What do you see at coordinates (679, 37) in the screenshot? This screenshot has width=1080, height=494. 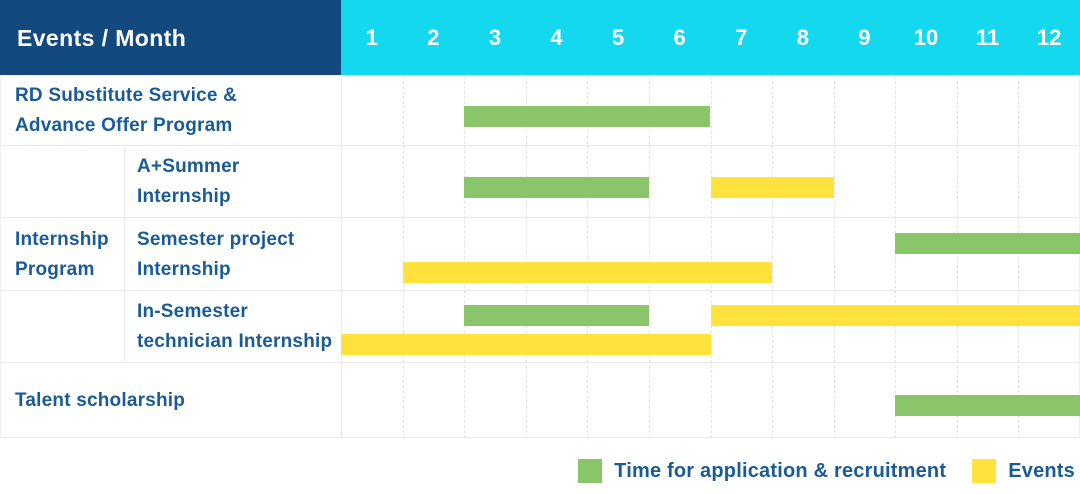 I see `month-header-6: 6` at bounding box center [679, 37].